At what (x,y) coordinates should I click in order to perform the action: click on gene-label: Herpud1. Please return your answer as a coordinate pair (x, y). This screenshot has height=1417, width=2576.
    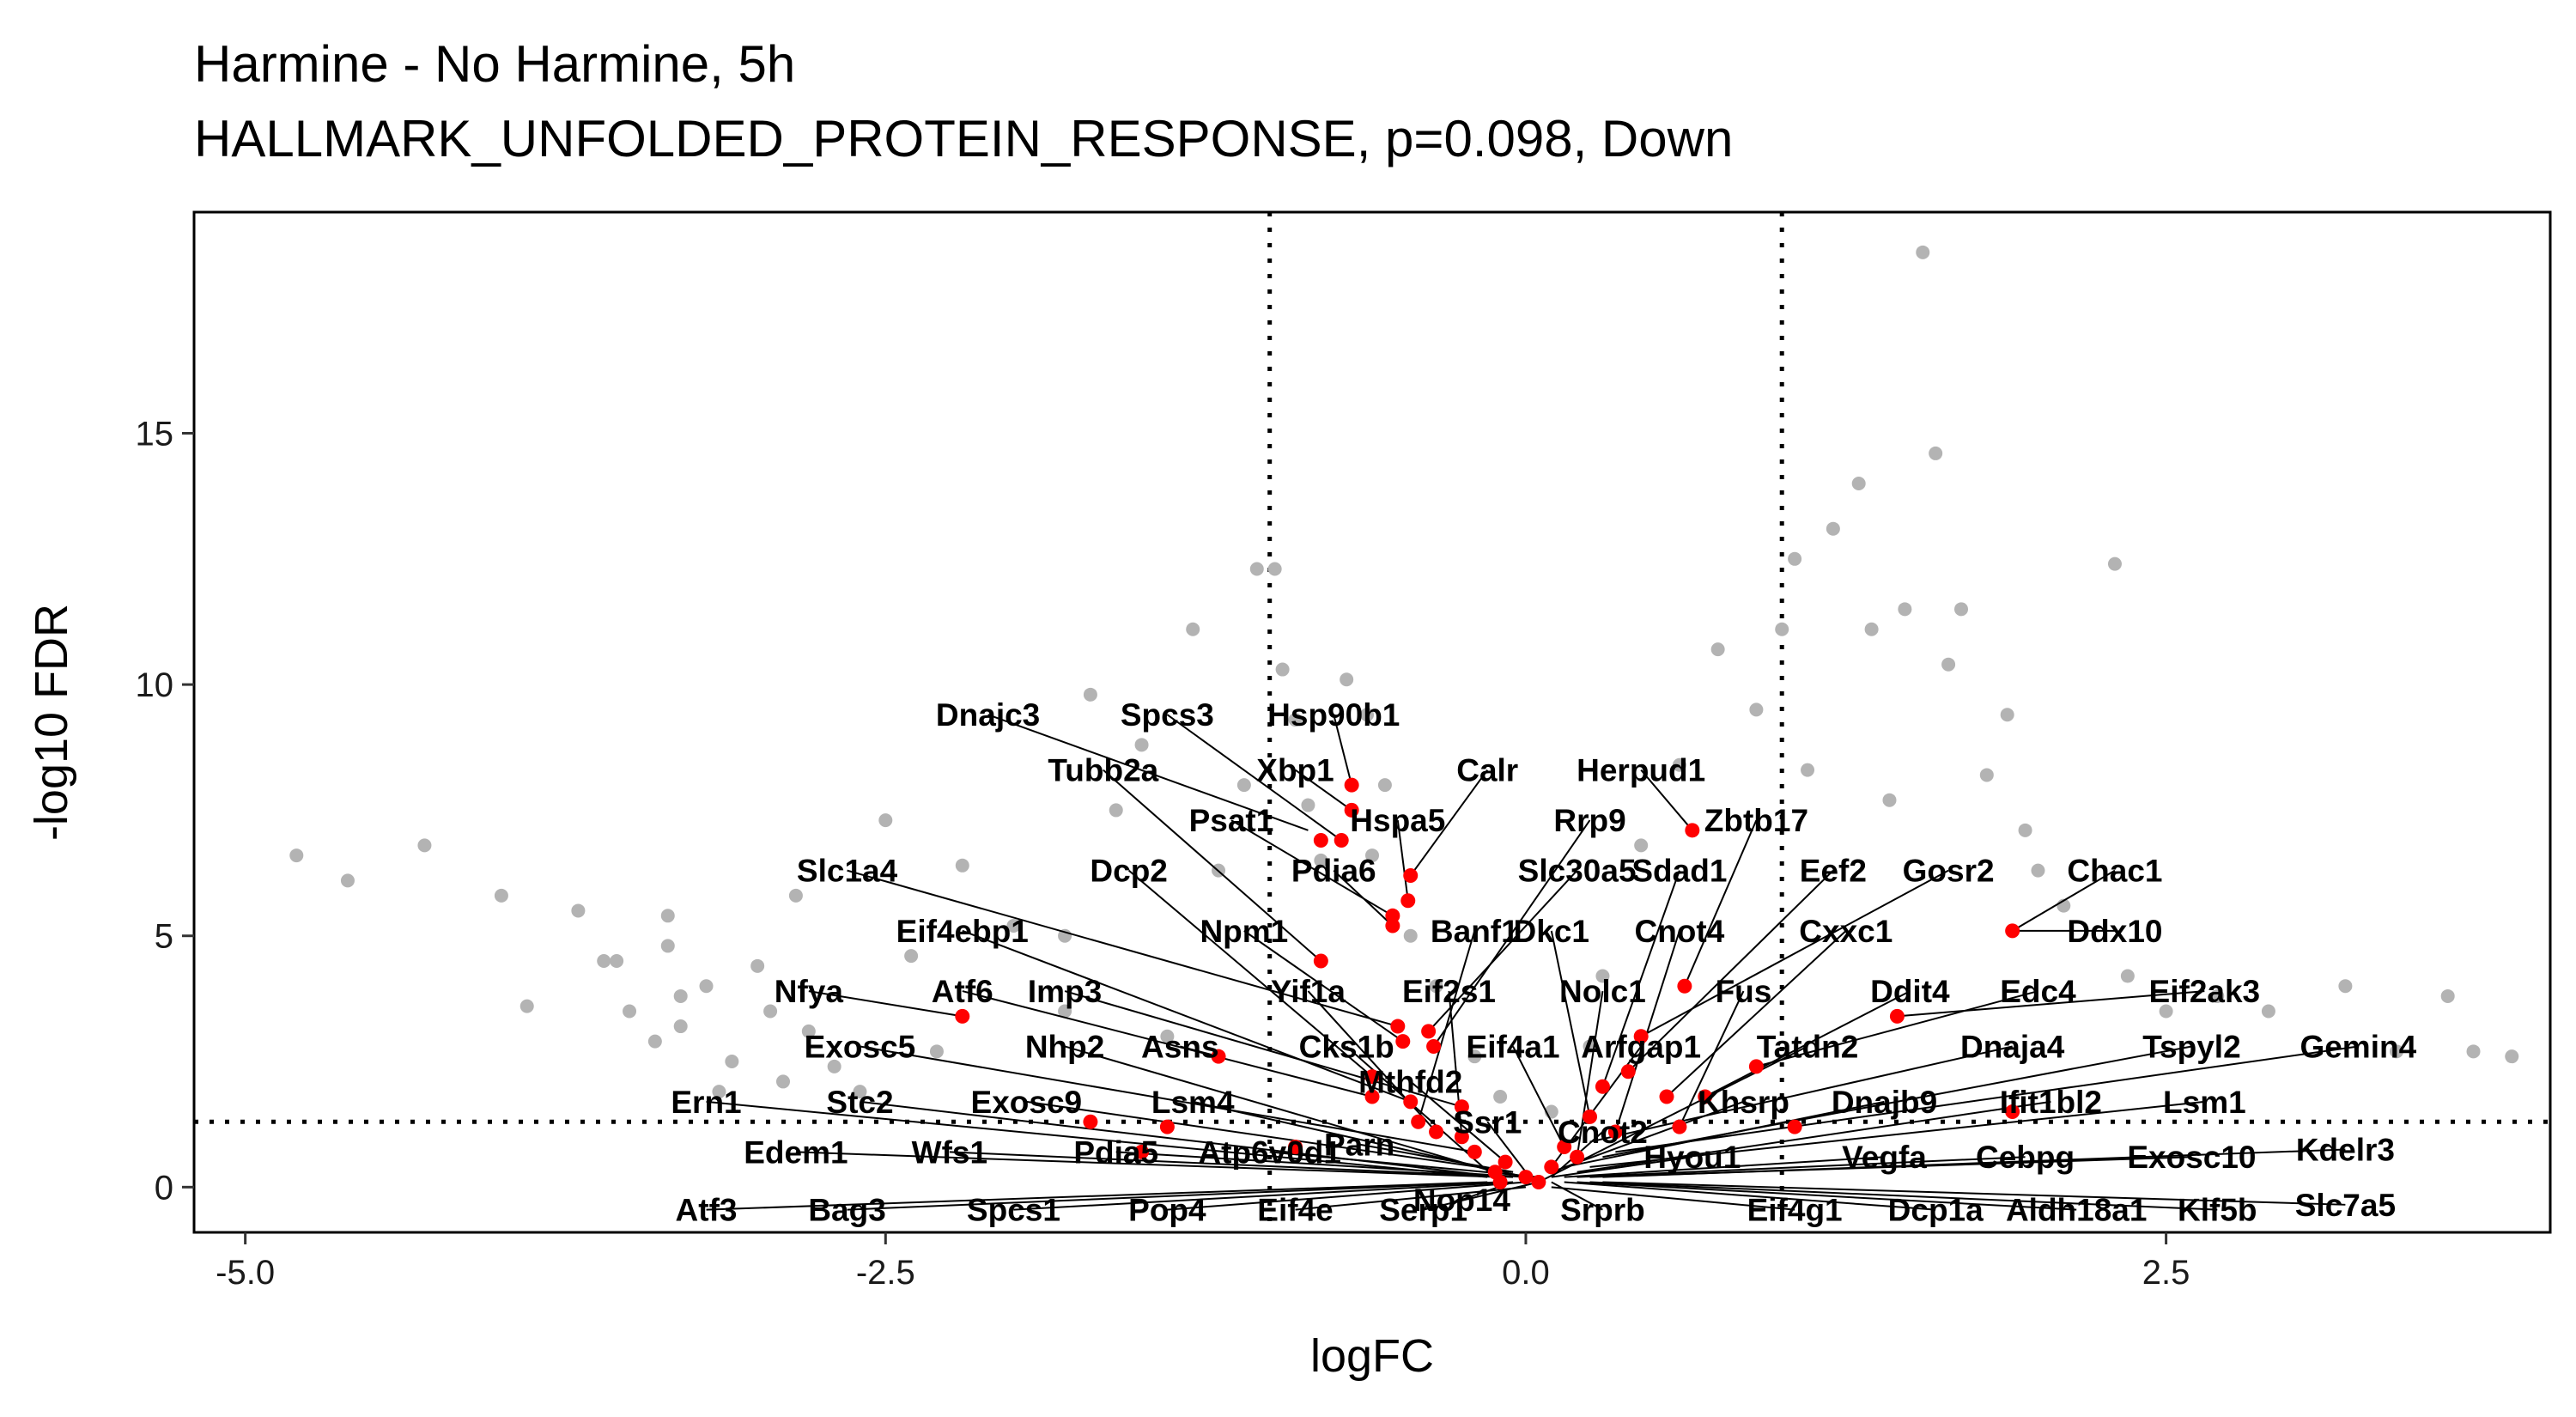
    Looking at the image, I should click on (1641, 770).